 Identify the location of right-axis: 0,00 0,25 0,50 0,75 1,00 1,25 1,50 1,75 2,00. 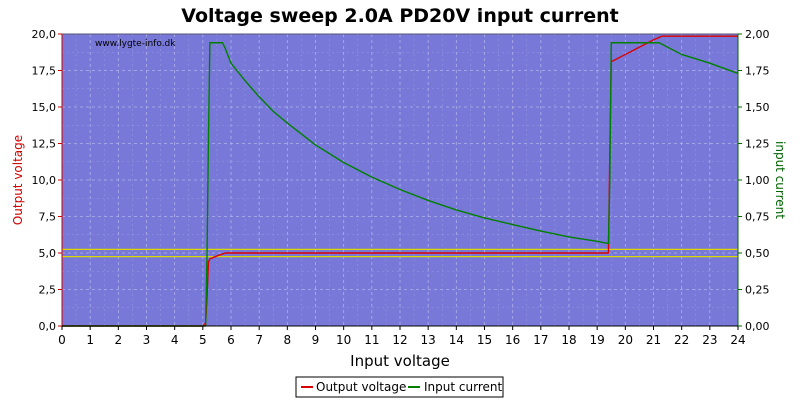
(753, 180).